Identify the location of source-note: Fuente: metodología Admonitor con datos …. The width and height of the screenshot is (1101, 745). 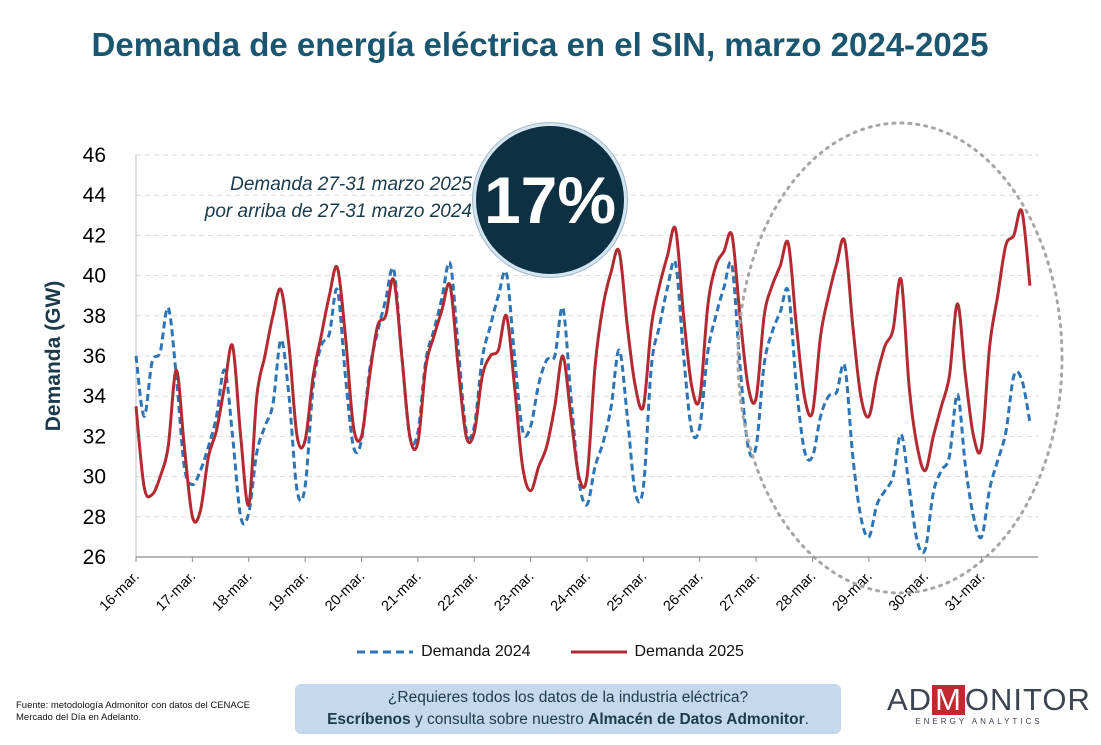
(133, 712).